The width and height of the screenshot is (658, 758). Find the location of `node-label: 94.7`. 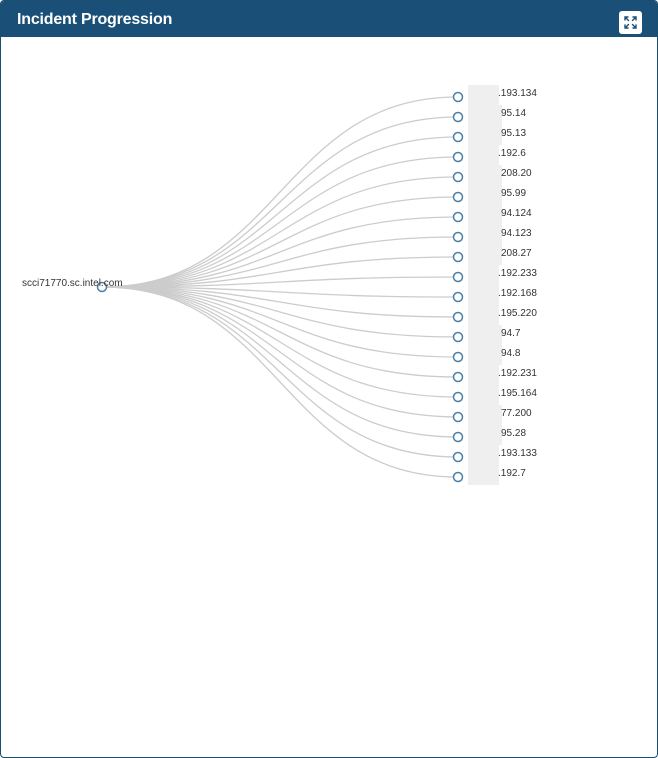

node-label: 94.7 is located at coordinates (511, 333).